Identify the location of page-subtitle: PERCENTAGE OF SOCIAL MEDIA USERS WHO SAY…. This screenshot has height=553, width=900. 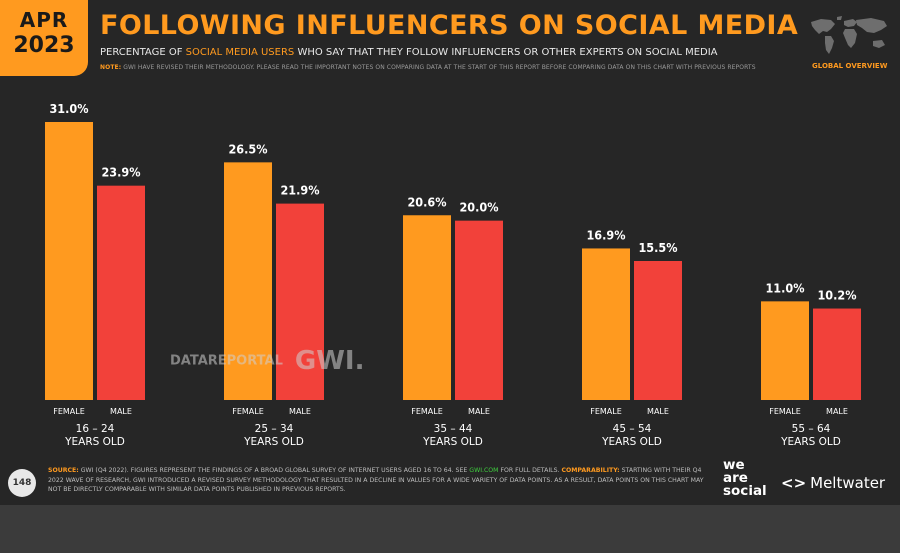
(409, 52).